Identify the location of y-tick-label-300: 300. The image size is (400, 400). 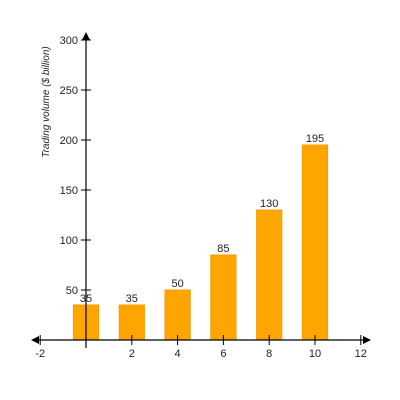
(69, 41).